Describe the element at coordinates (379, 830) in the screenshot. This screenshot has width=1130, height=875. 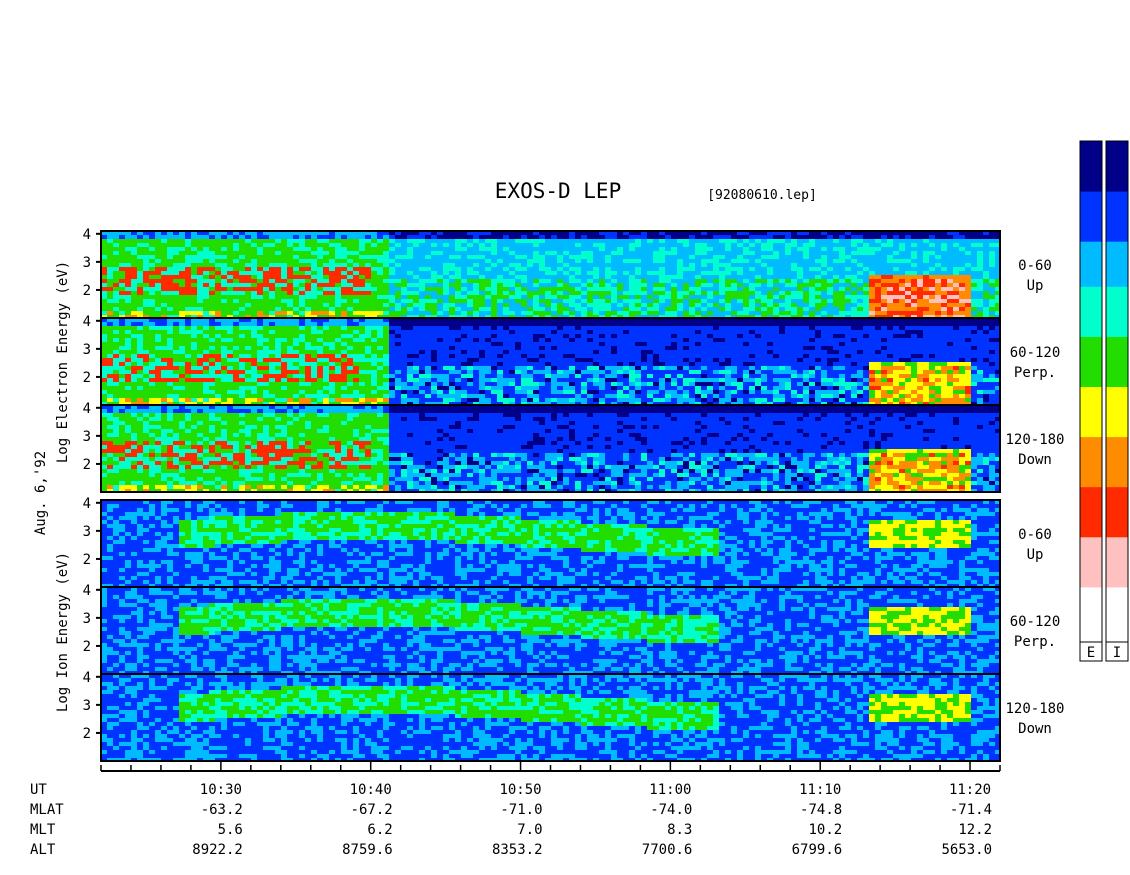
I see `footer-mlt-value: 6.2` at that location.